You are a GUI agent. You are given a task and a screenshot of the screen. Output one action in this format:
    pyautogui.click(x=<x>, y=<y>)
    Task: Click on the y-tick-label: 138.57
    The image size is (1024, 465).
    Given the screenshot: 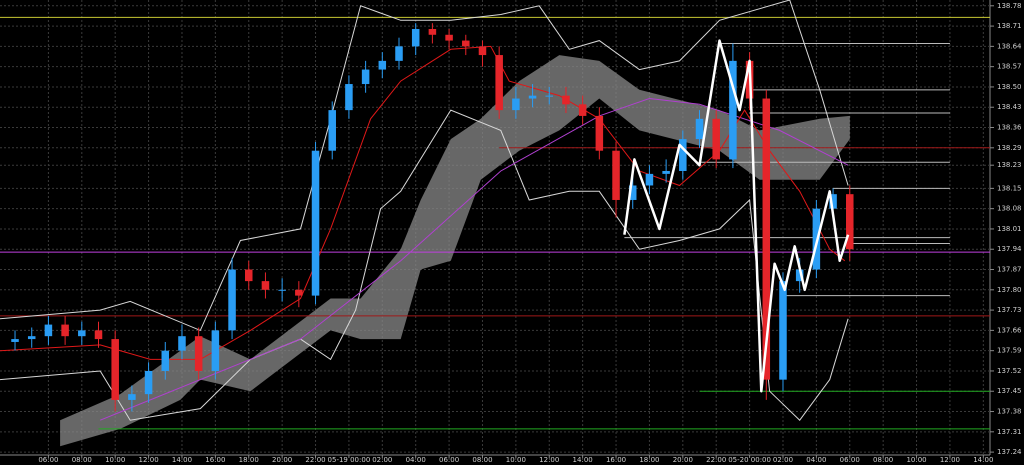 What is the action you would take?
    pyautogui.click(x=1009, y=67)
    